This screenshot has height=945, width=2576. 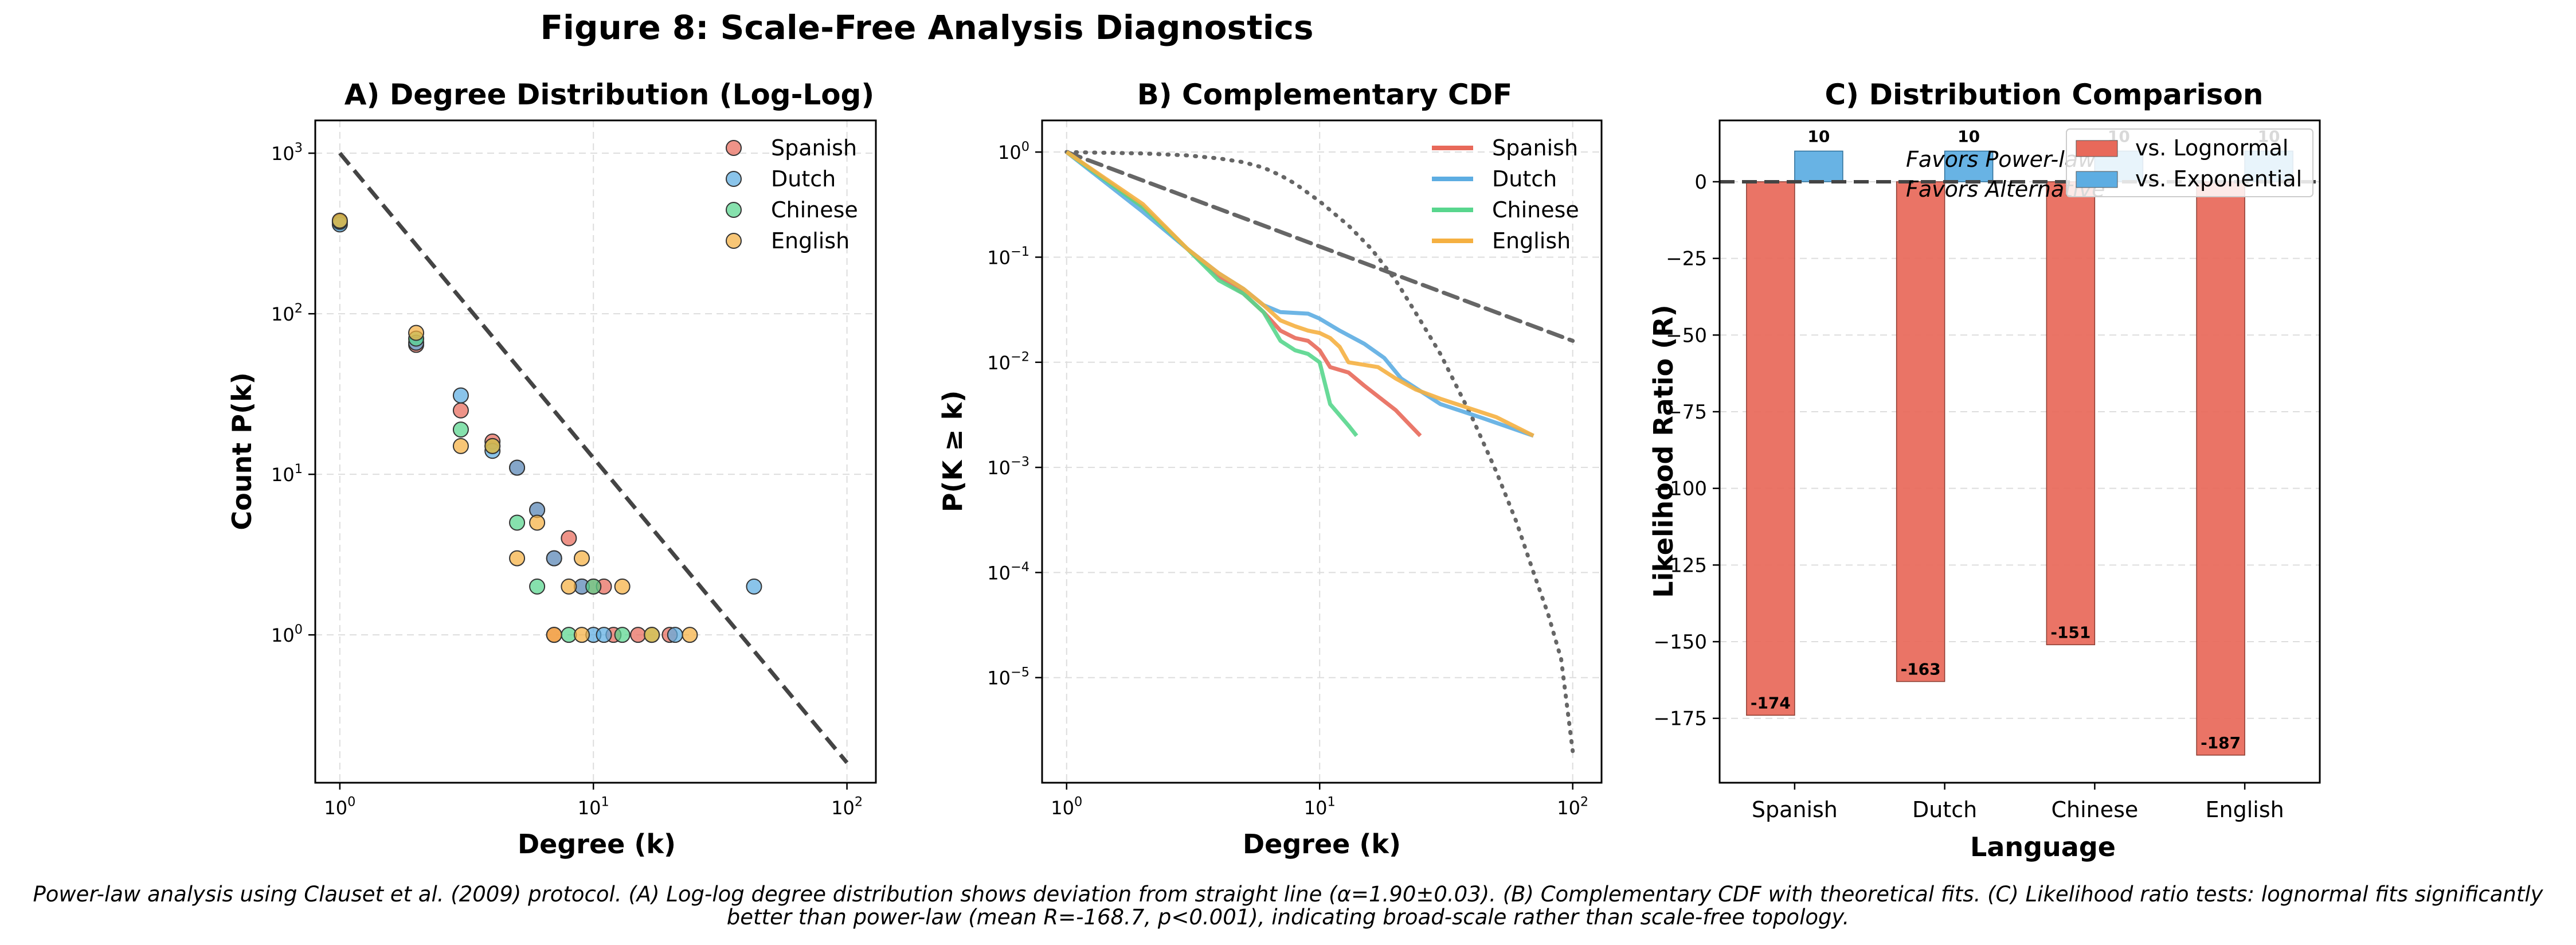 I want to click on panel-b-legend-label-english: English, so click(x=1531, y=240).